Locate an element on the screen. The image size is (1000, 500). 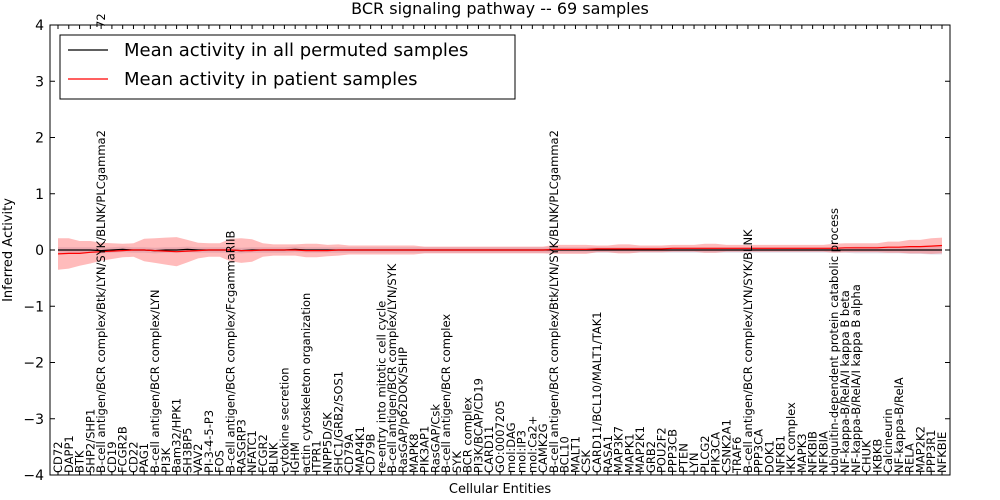
chart-title: BCR signaling pathway -- 69 samples is located at coordinates (500, 9).